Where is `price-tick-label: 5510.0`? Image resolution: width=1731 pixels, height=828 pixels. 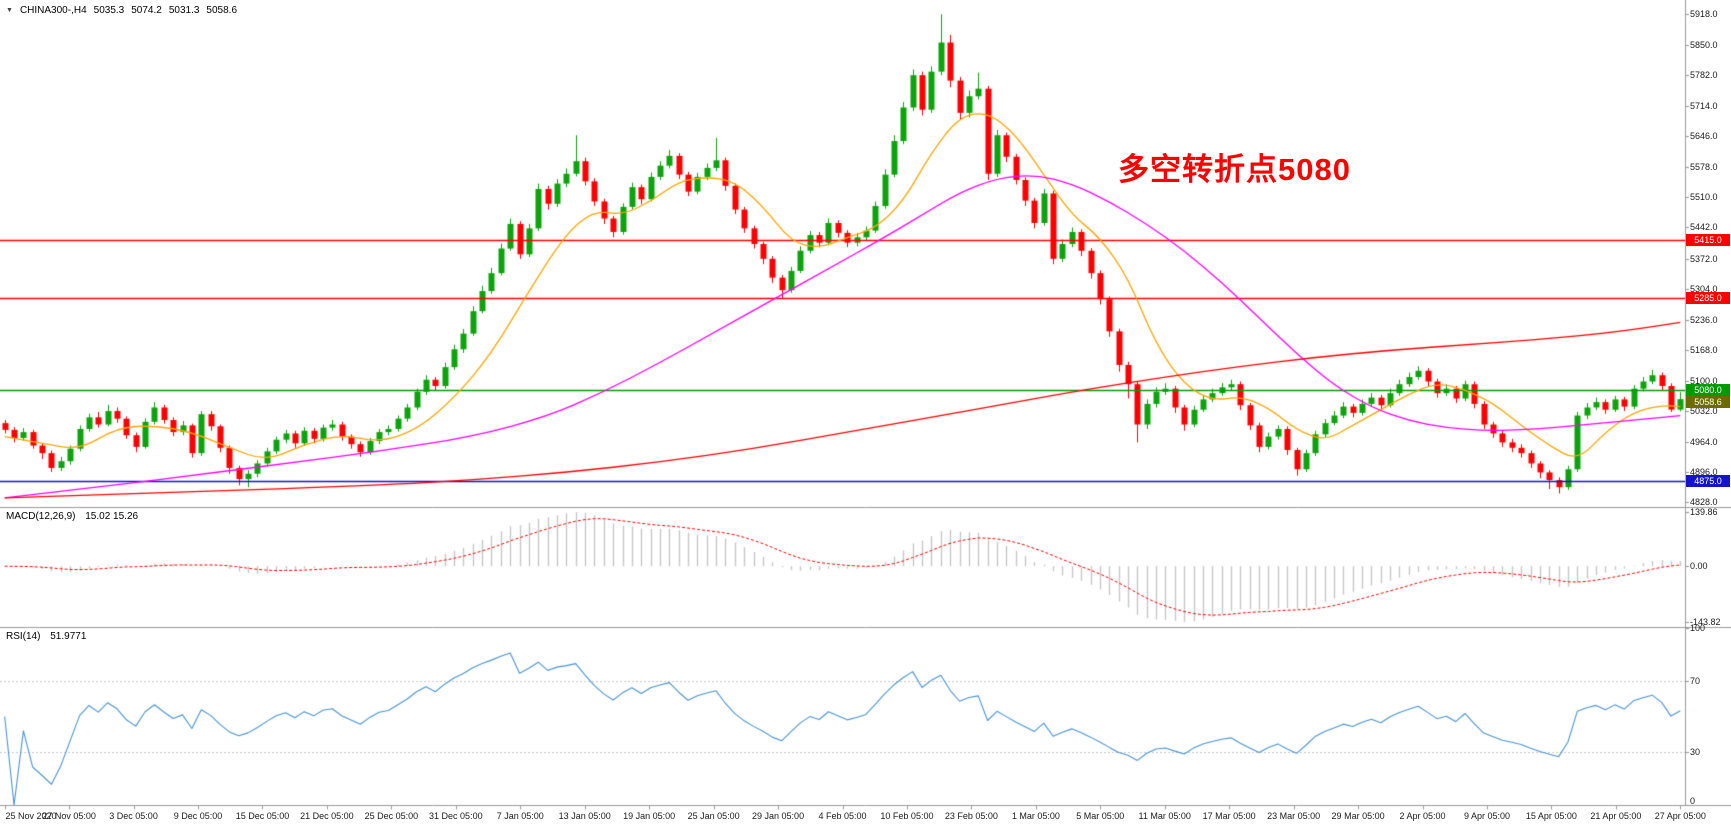 price-tick-label: 5510.0 is located at coordinates (1704, 197).